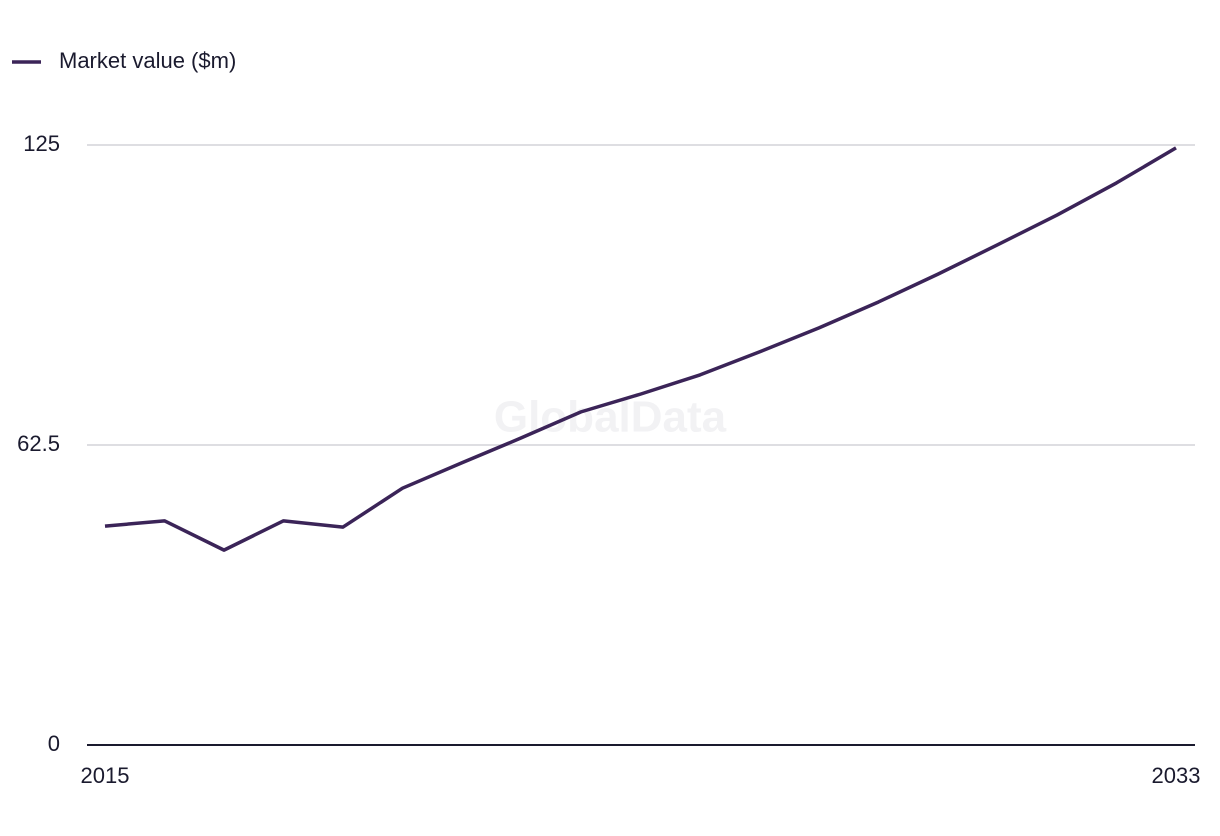  I want to click on x-tick-label: 2015, so click(105, 775).